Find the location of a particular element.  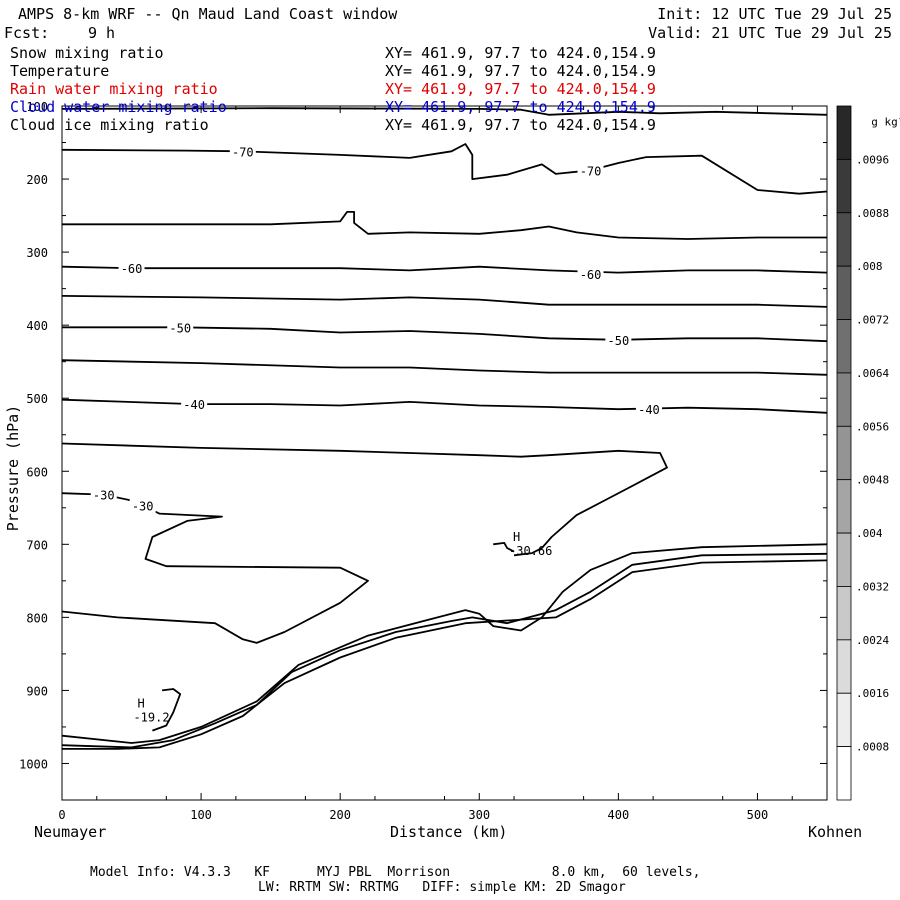

colorbar-tick-label: .0088 is located at coordinates (872, 213).